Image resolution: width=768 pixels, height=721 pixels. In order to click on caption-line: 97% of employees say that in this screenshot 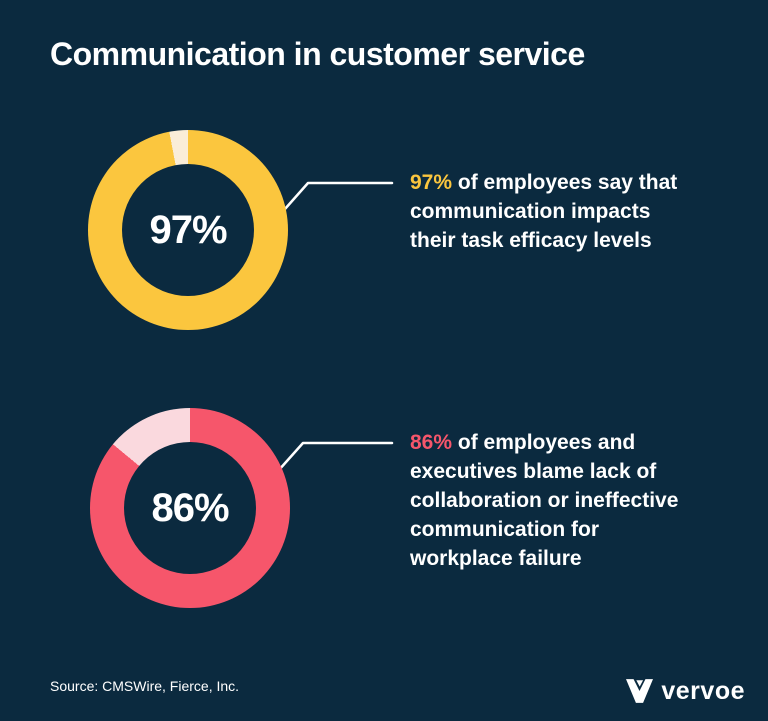, I will do `click(543, 182)`.